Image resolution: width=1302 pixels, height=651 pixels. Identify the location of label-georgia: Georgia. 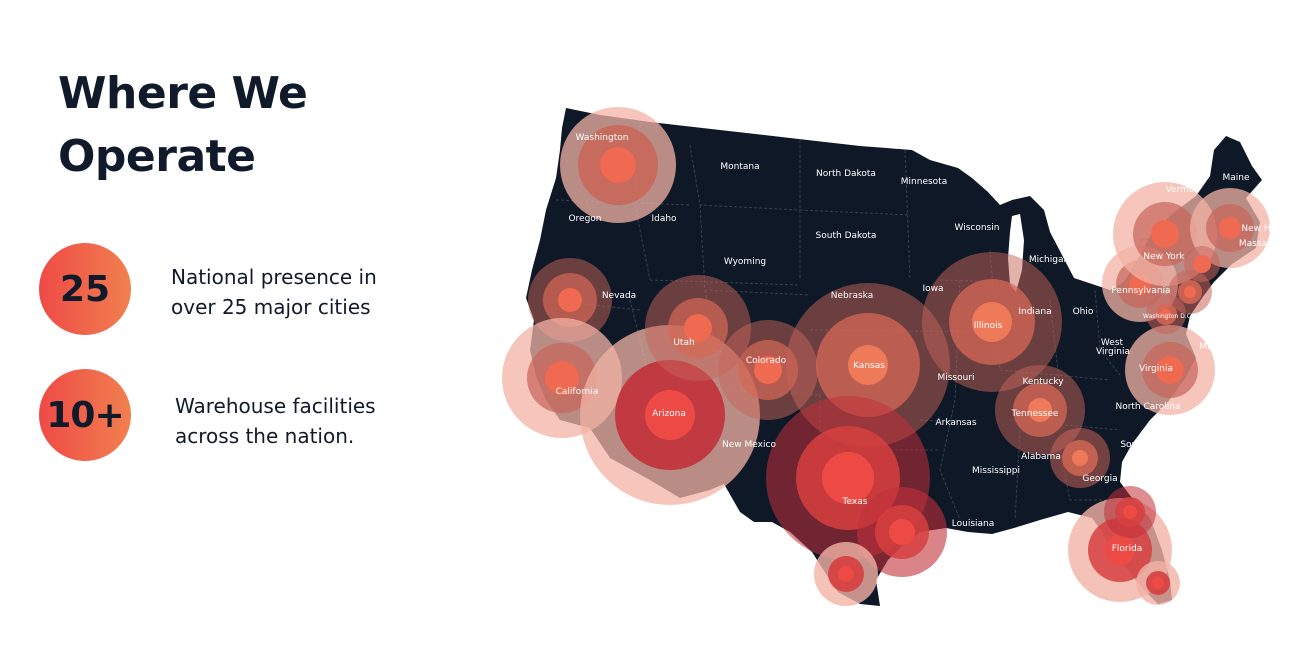
(1099, 479).